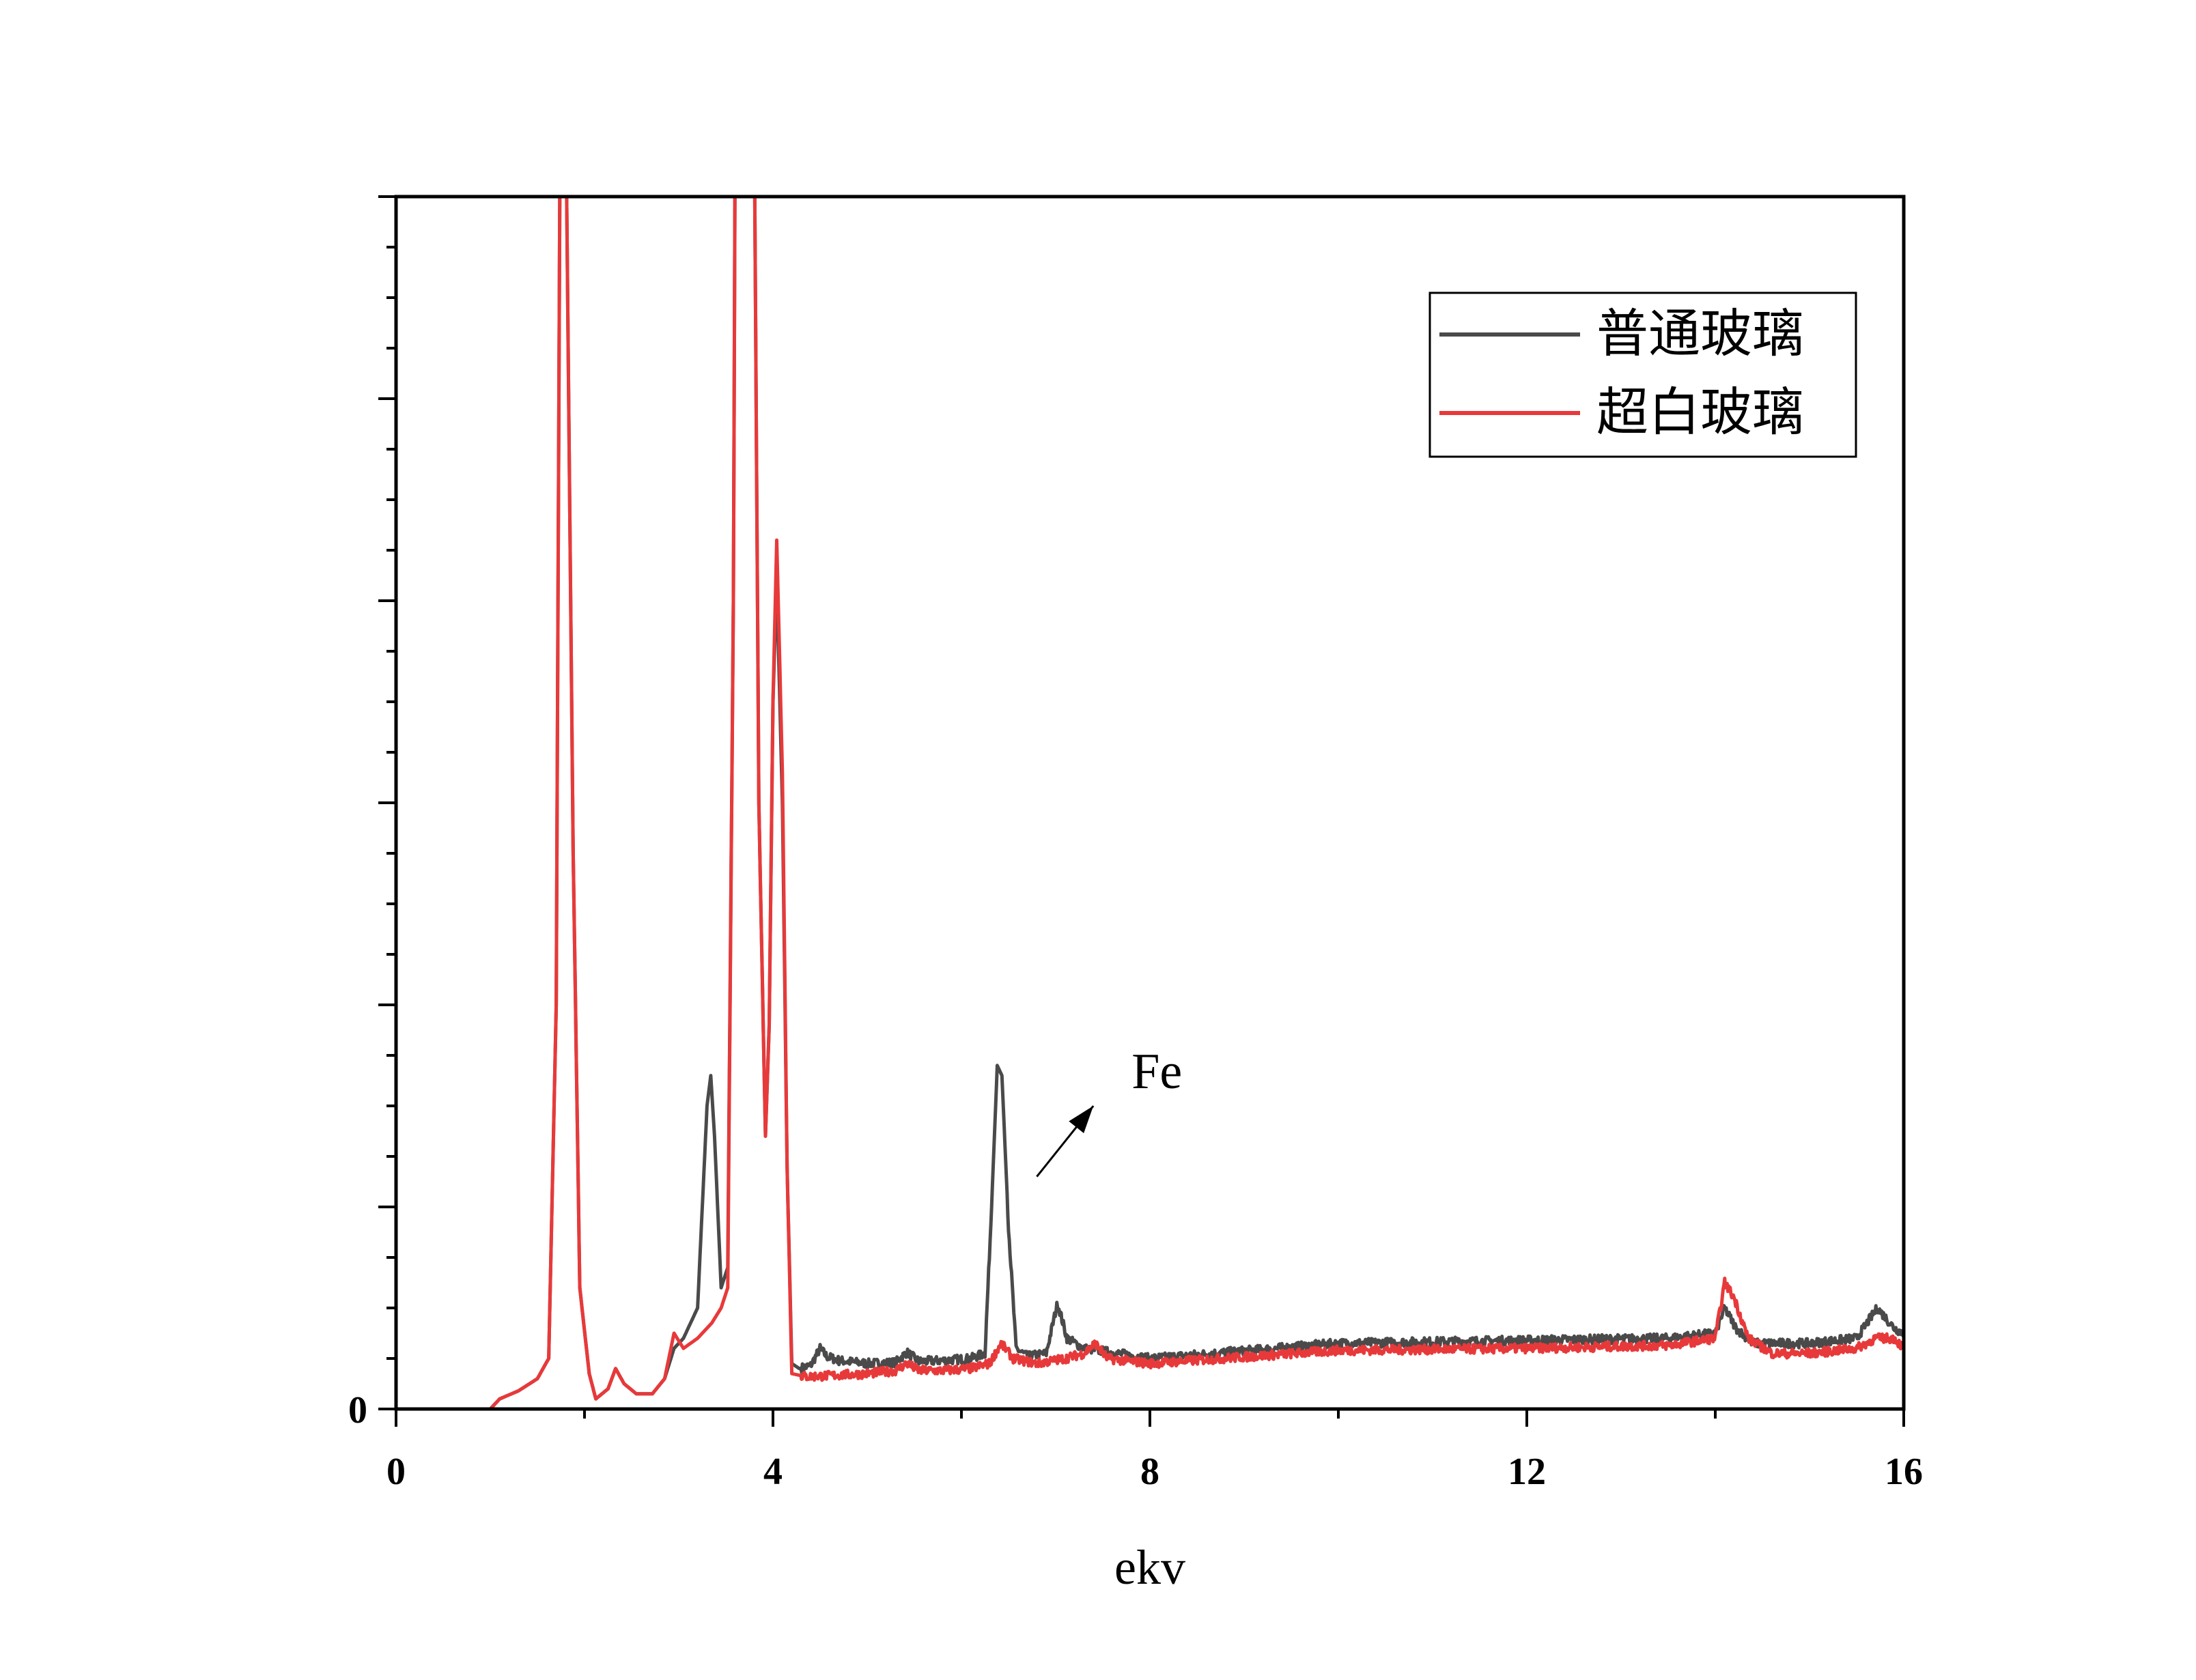 The height and width of the screenshot is (1680, 2196). Describe the element at coordinates (1700, 412) in the screenshot. I see `legend-label-series-1: 超白玻璃` at that location.